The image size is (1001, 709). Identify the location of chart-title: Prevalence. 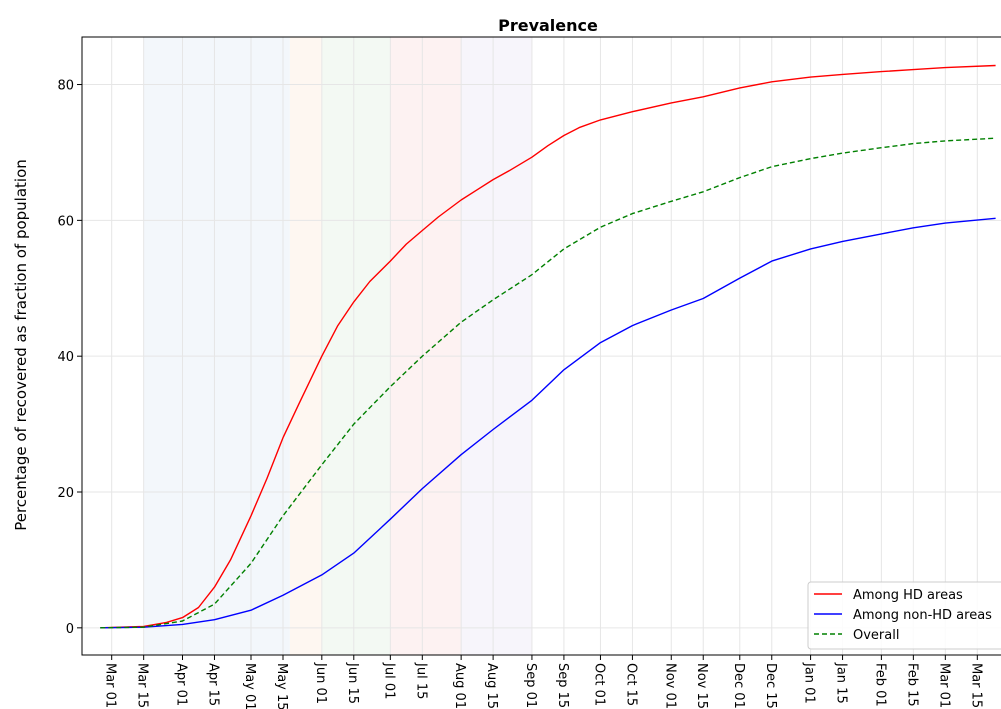
(548, 25).